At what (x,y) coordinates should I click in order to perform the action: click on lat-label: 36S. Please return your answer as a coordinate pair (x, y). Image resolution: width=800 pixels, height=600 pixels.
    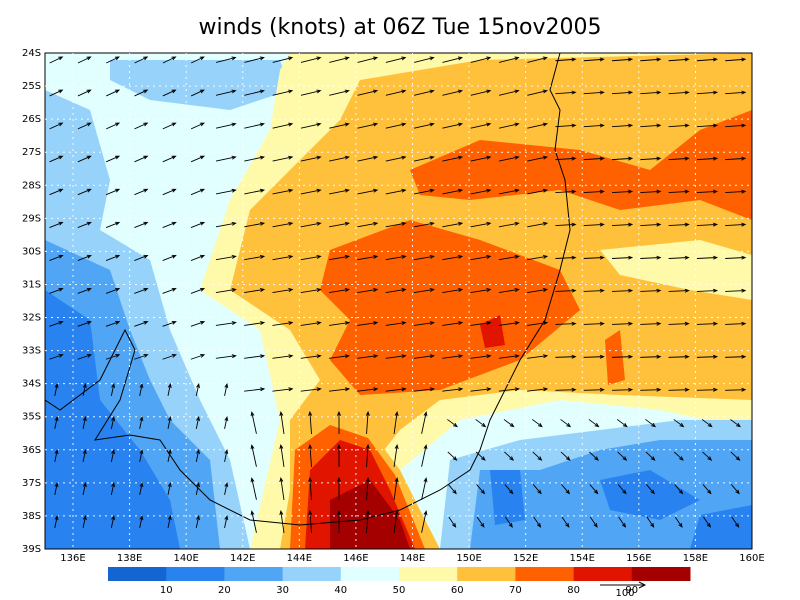
    Looking at the image, I should click on (31, 450).